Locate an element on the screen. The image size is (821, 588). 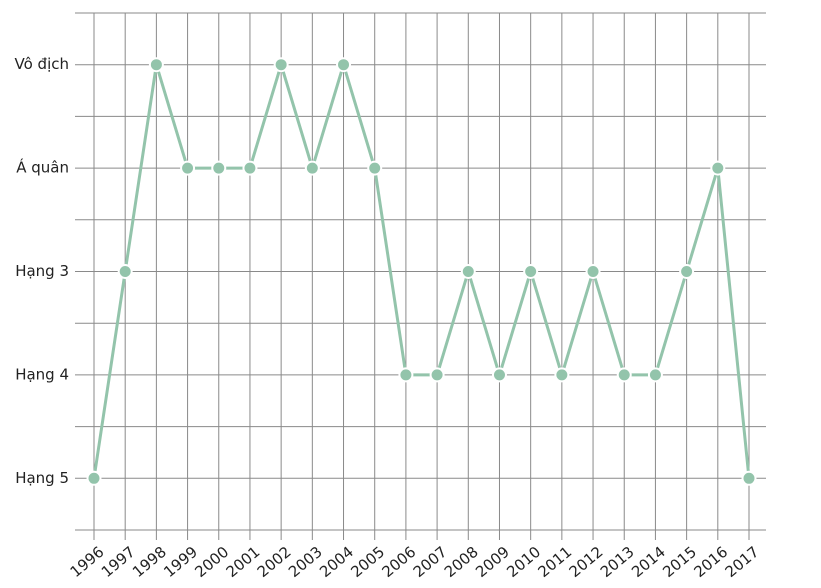
x-tick-label: 2001 is located at coordinates (243, 562).